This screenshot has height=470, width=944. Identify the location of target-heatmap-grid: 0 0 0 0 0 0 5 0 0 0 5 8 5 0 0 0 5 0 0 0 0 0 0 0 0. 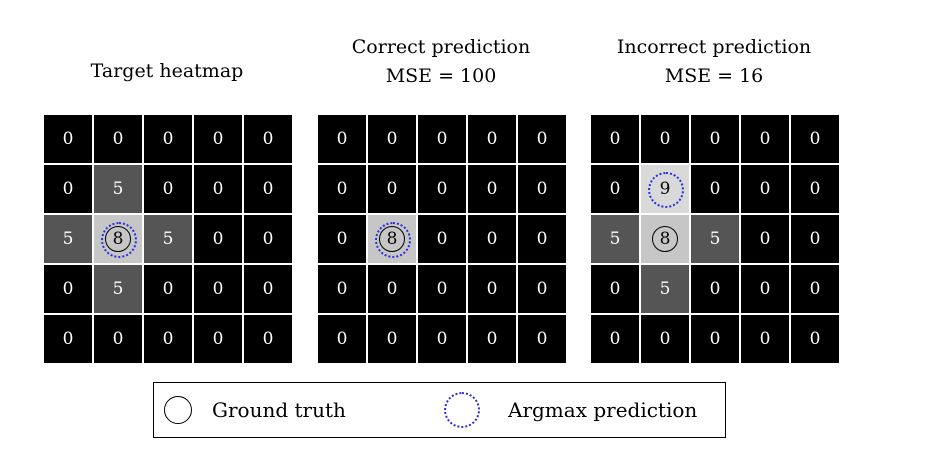
(168, 239).